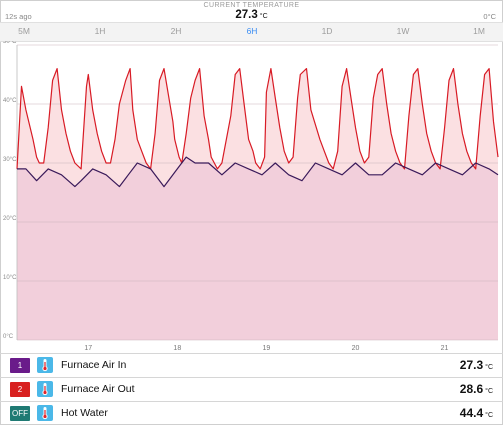 This screenshot has width=503, height=425. I want to click on sensor-value: 28.6 °C, so click(476, 389).